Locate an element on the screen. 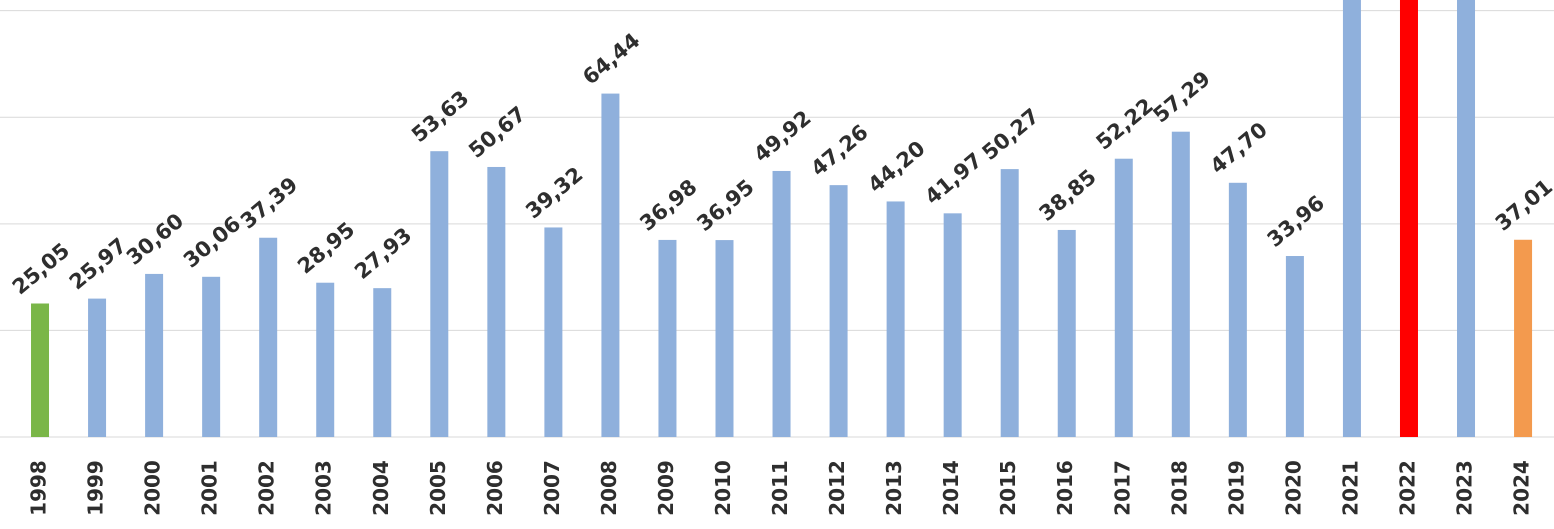 This screenshot has width=1554, height=529. x-tick-label: 2019 is located at coordinates (1236, 488).